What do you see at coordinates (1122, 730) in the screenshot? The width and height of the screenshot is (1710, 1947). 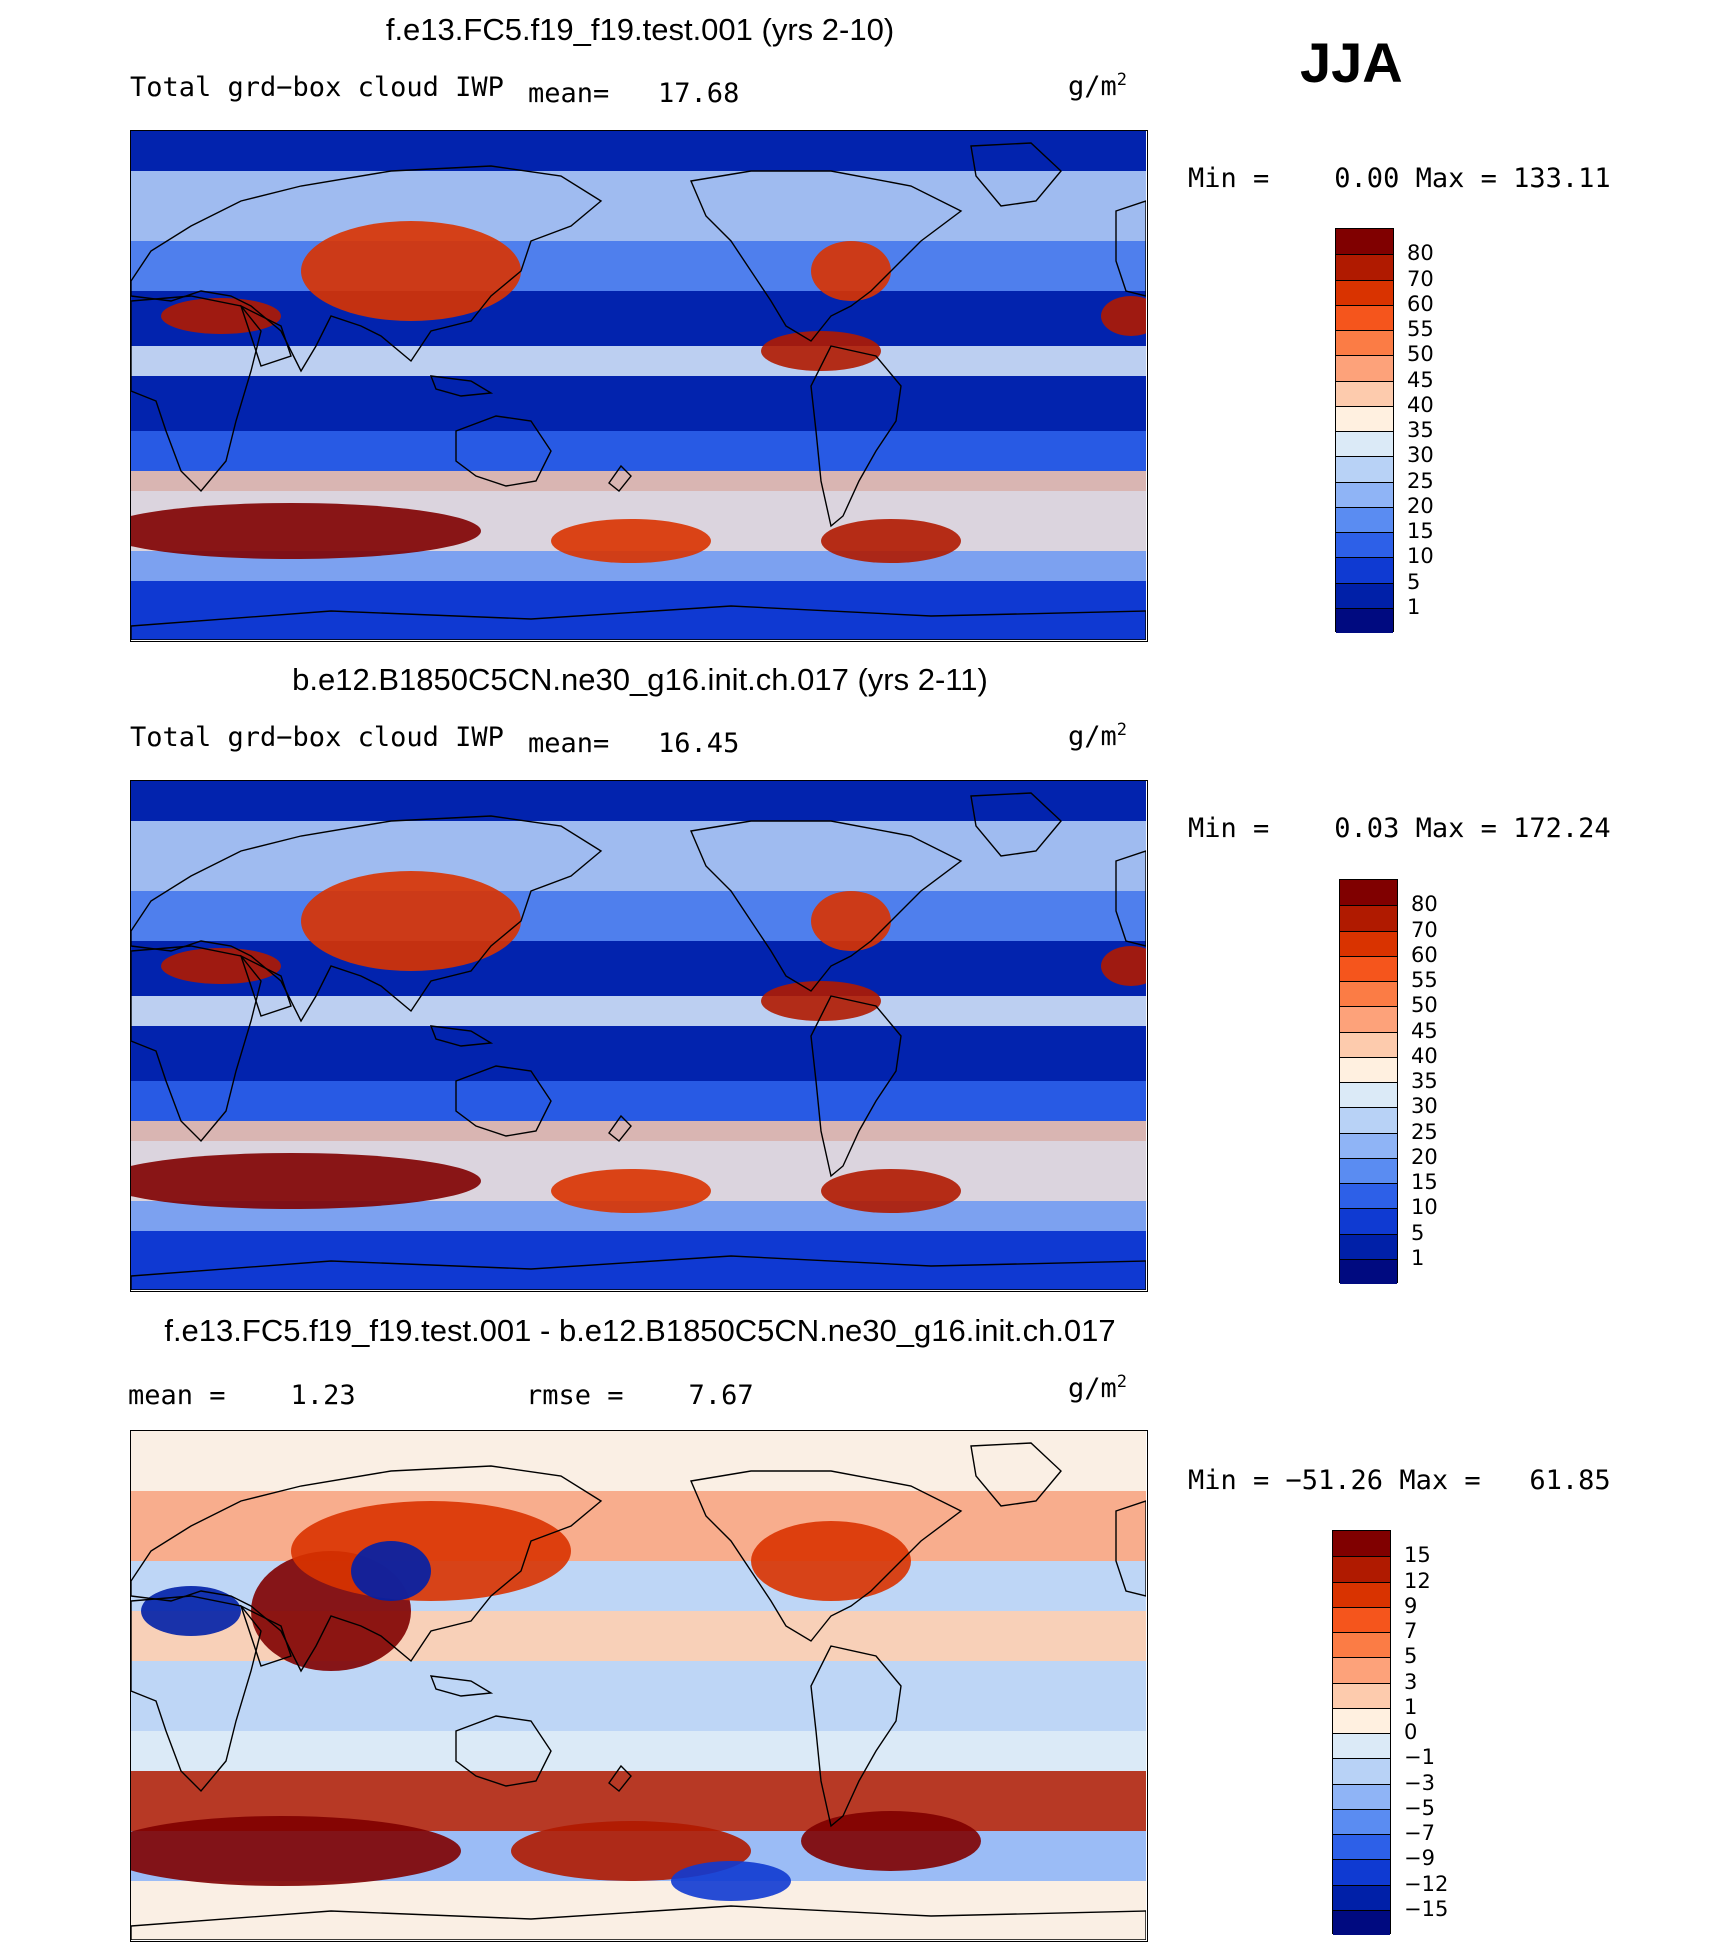 I see `panel-2-units-exponent: 2` at bounding box center [1122, 730].